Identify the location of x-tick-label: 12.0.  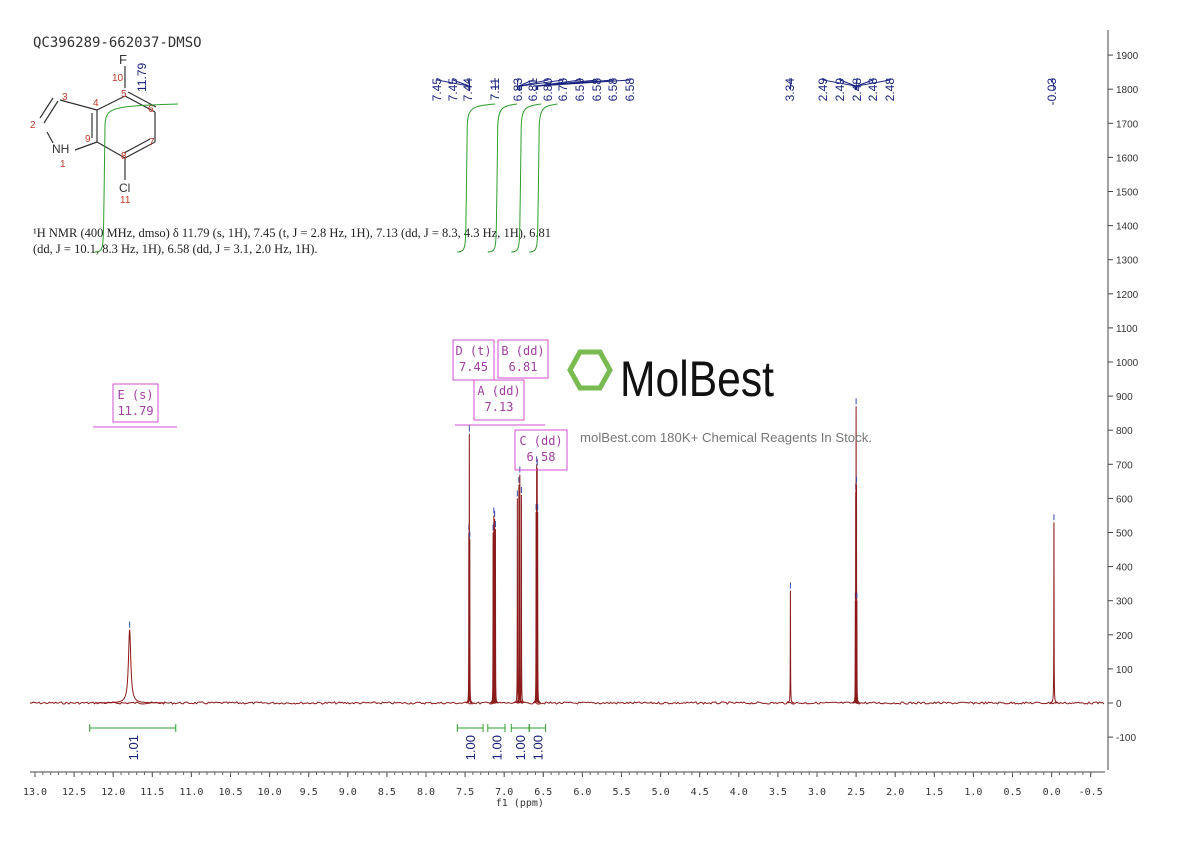
(113, 792).